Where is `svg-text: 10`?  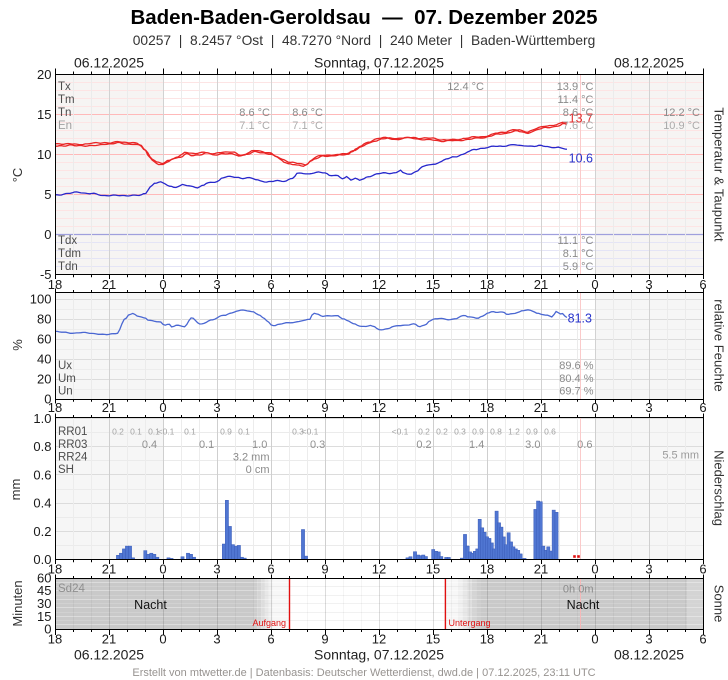
svg-text: 10 is located at coordinates (44, 154).